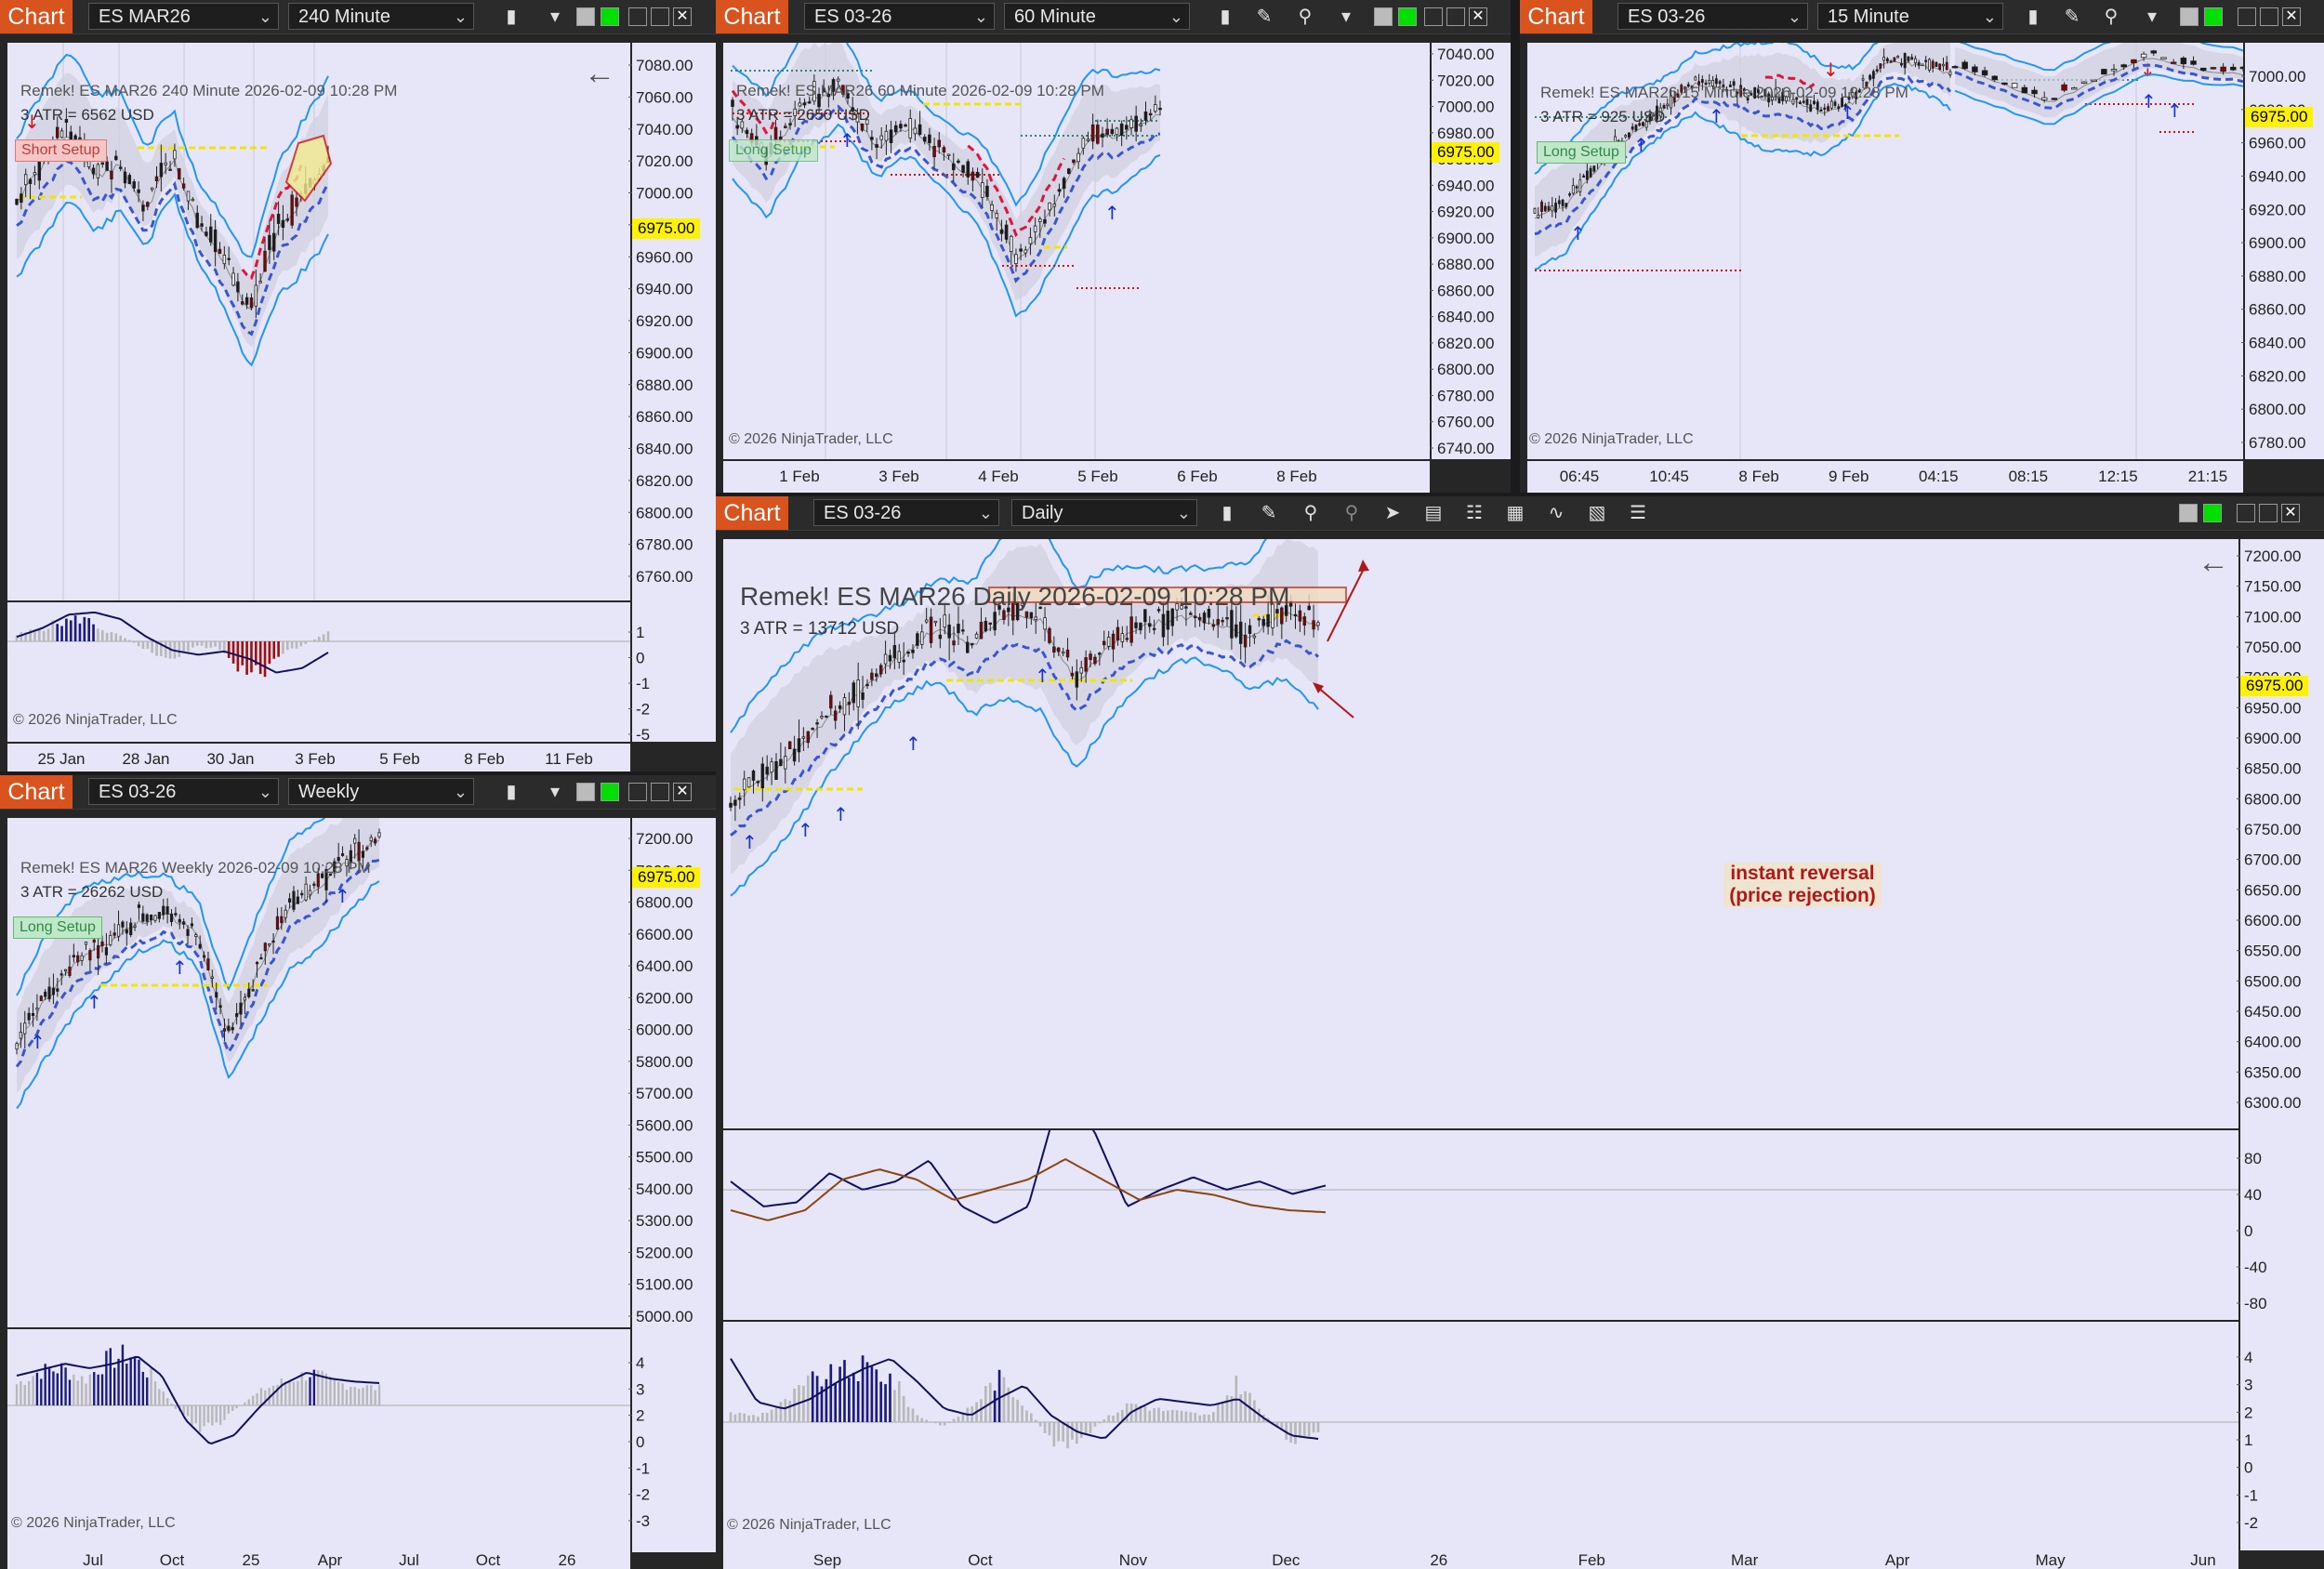 Image resolution: width=2324 pixels, height=1569 pixels. What do you see at coordinates (1474, 513) in the screenshot?
I see `properties-icon: ☷` at bounding box center [1474, 513].